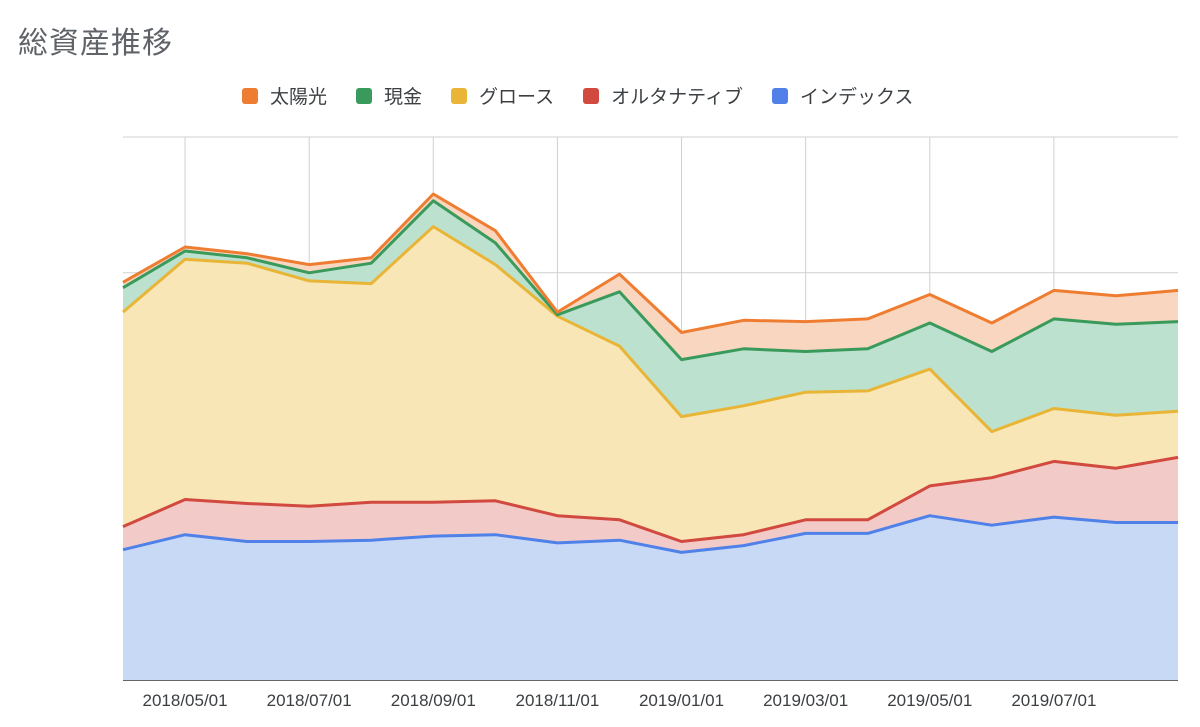 Image resolution: width=1200 pixels, height=727 pixels. Describe the element at coordinates (650, 534) in the screenshot. I see `series-line-インデックス` at that location.